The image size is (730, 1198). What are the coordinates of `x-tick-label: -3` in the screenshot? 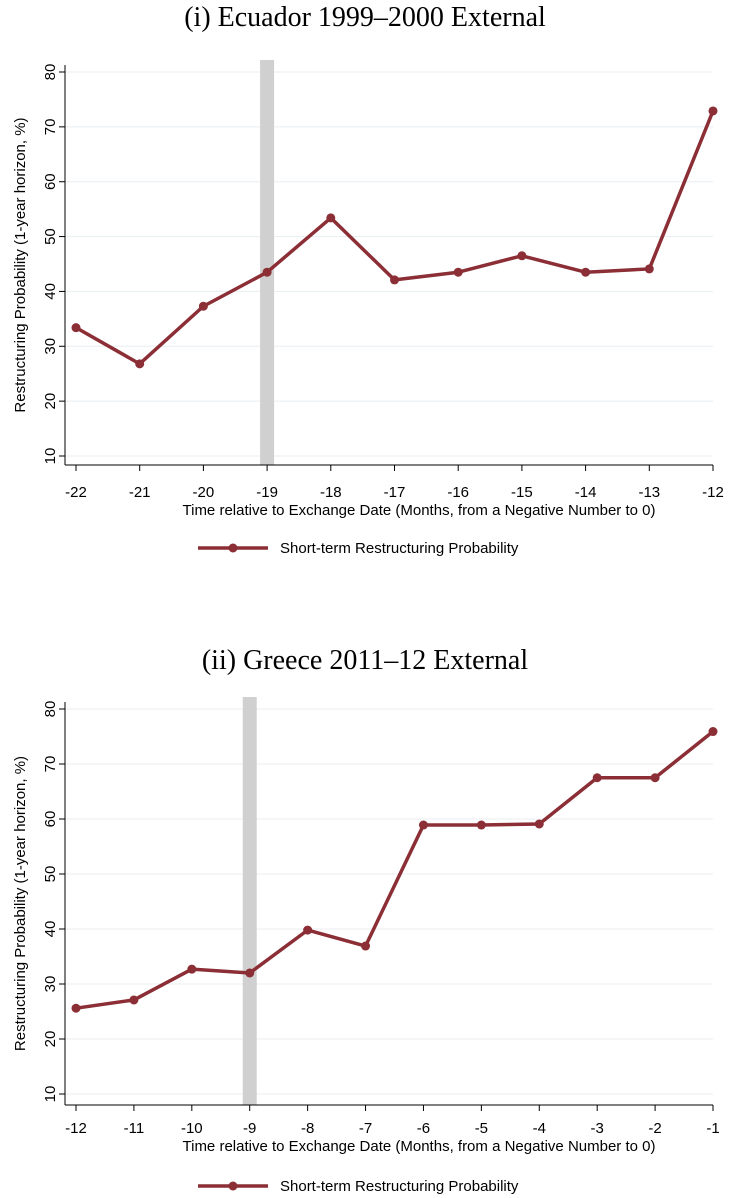 It's located at (597, 1128).